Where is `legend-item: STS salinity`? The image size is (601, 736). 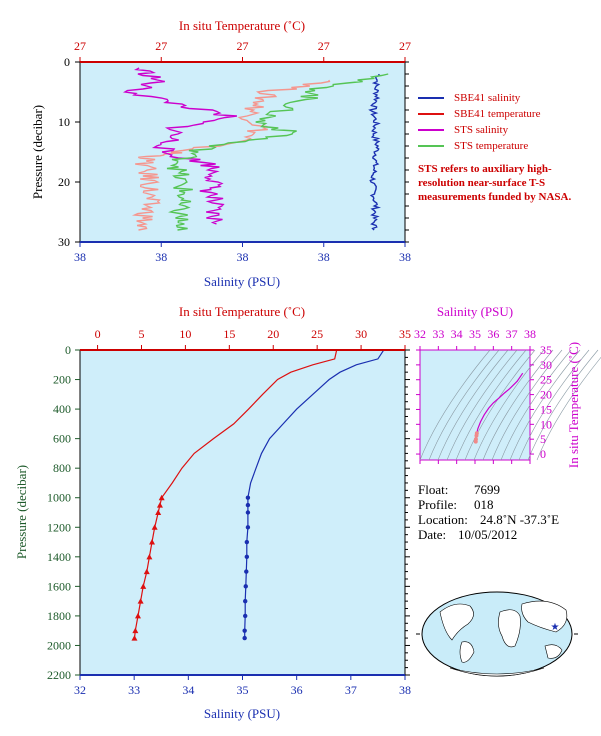
legend-item: STS salinity is located at coordinates (479, 130).